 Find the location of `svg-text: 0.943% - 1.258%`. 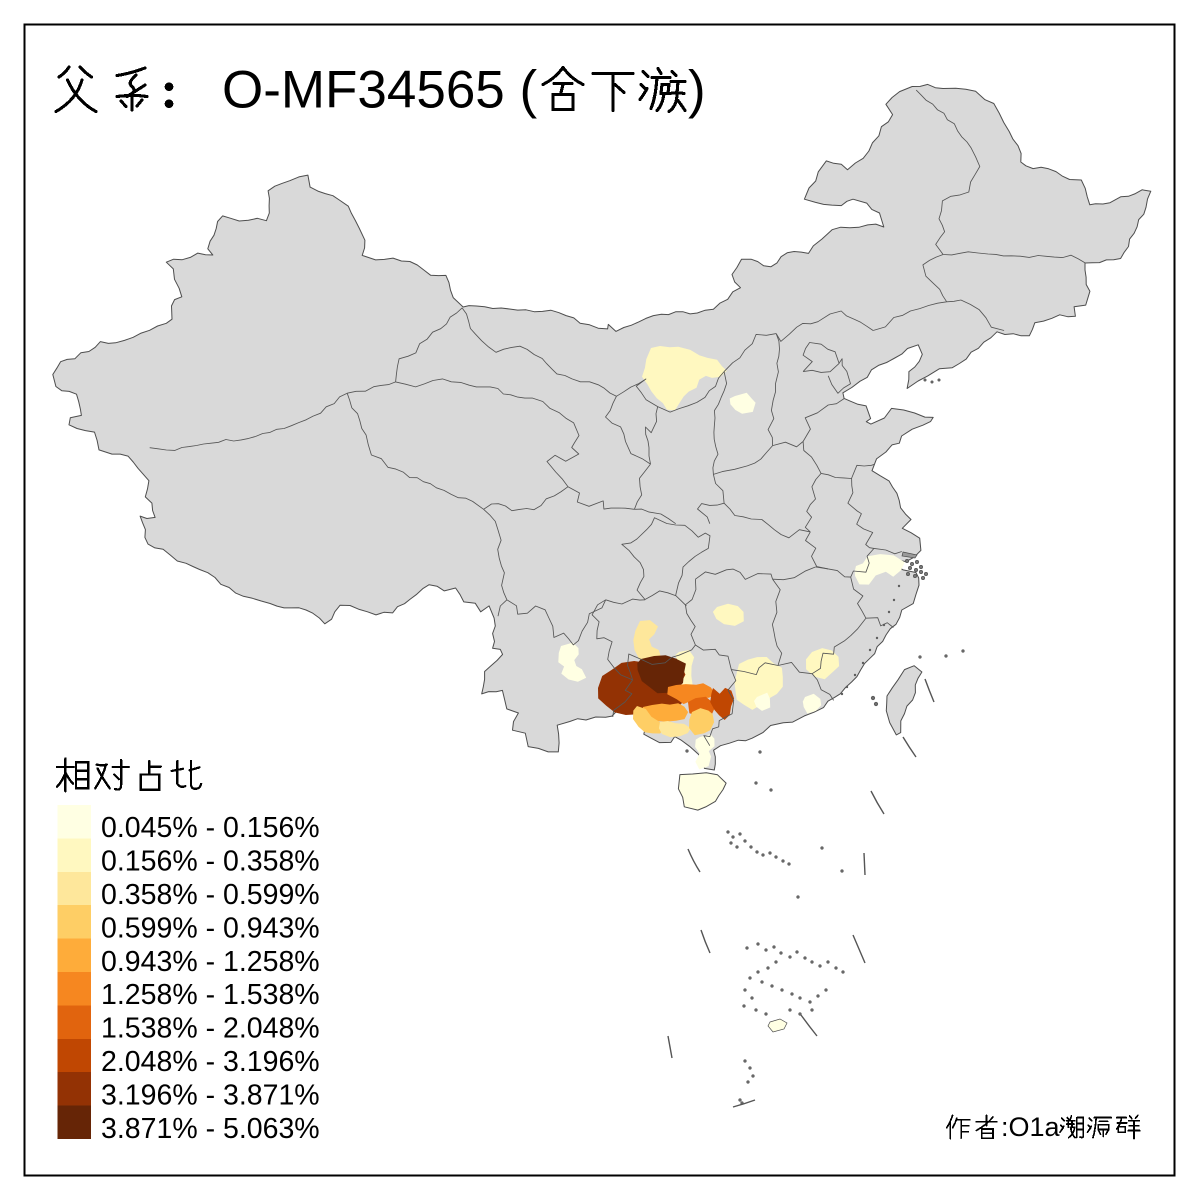

svg-text: 0.943% - 1.258% is located at coordinates (210, 962).